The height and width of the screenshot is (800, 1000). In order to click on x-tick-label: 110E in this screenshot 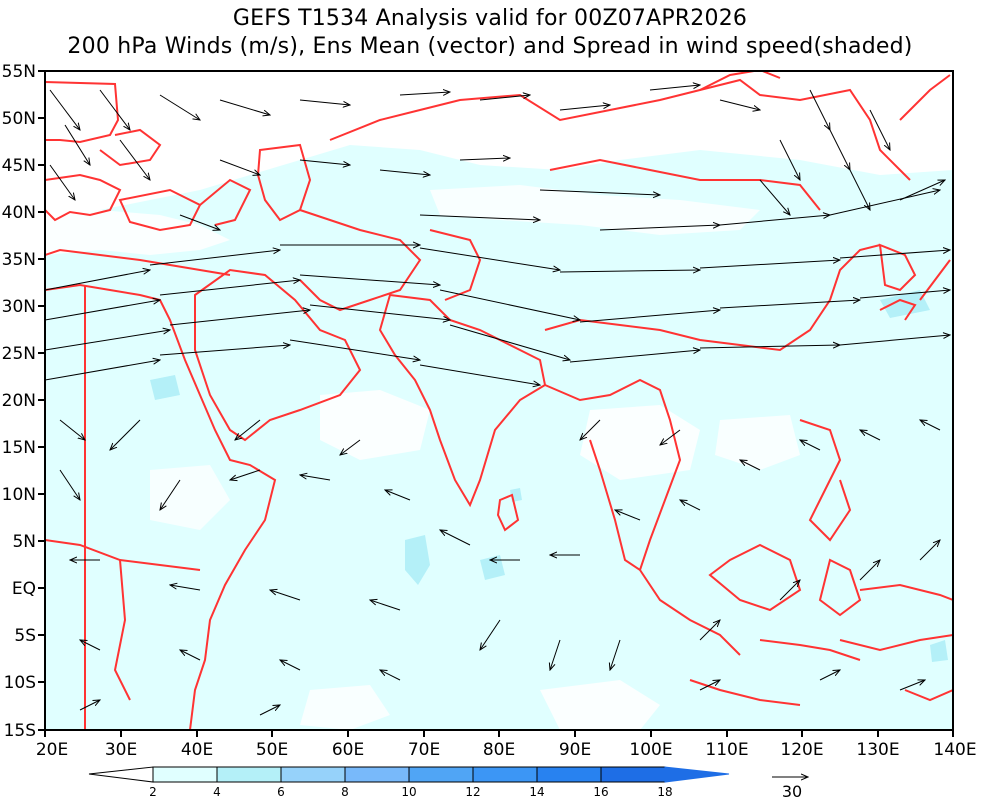, I will do `click(726, 750)`.